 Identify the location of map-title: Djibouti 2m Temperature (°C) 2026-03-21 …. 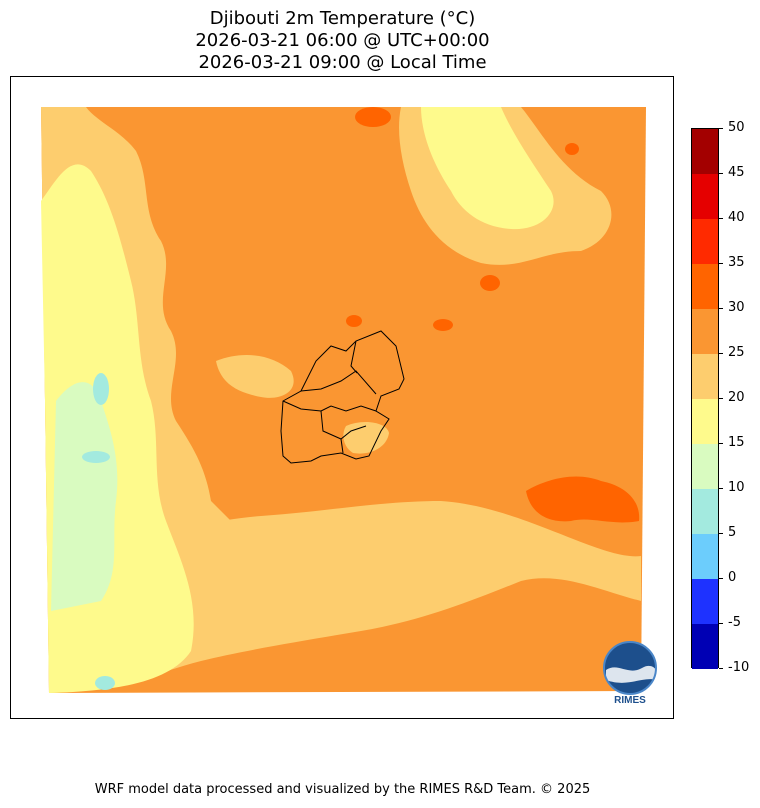
(342, 41).